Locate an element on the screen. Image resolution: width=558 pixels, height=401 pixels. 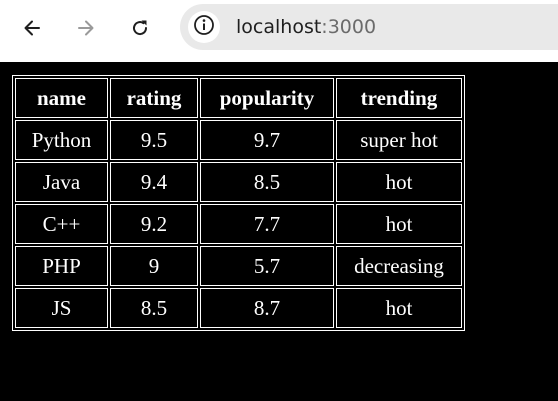
table-row: Java 9.4 8.5 hot is located at coordinates (238, 182).